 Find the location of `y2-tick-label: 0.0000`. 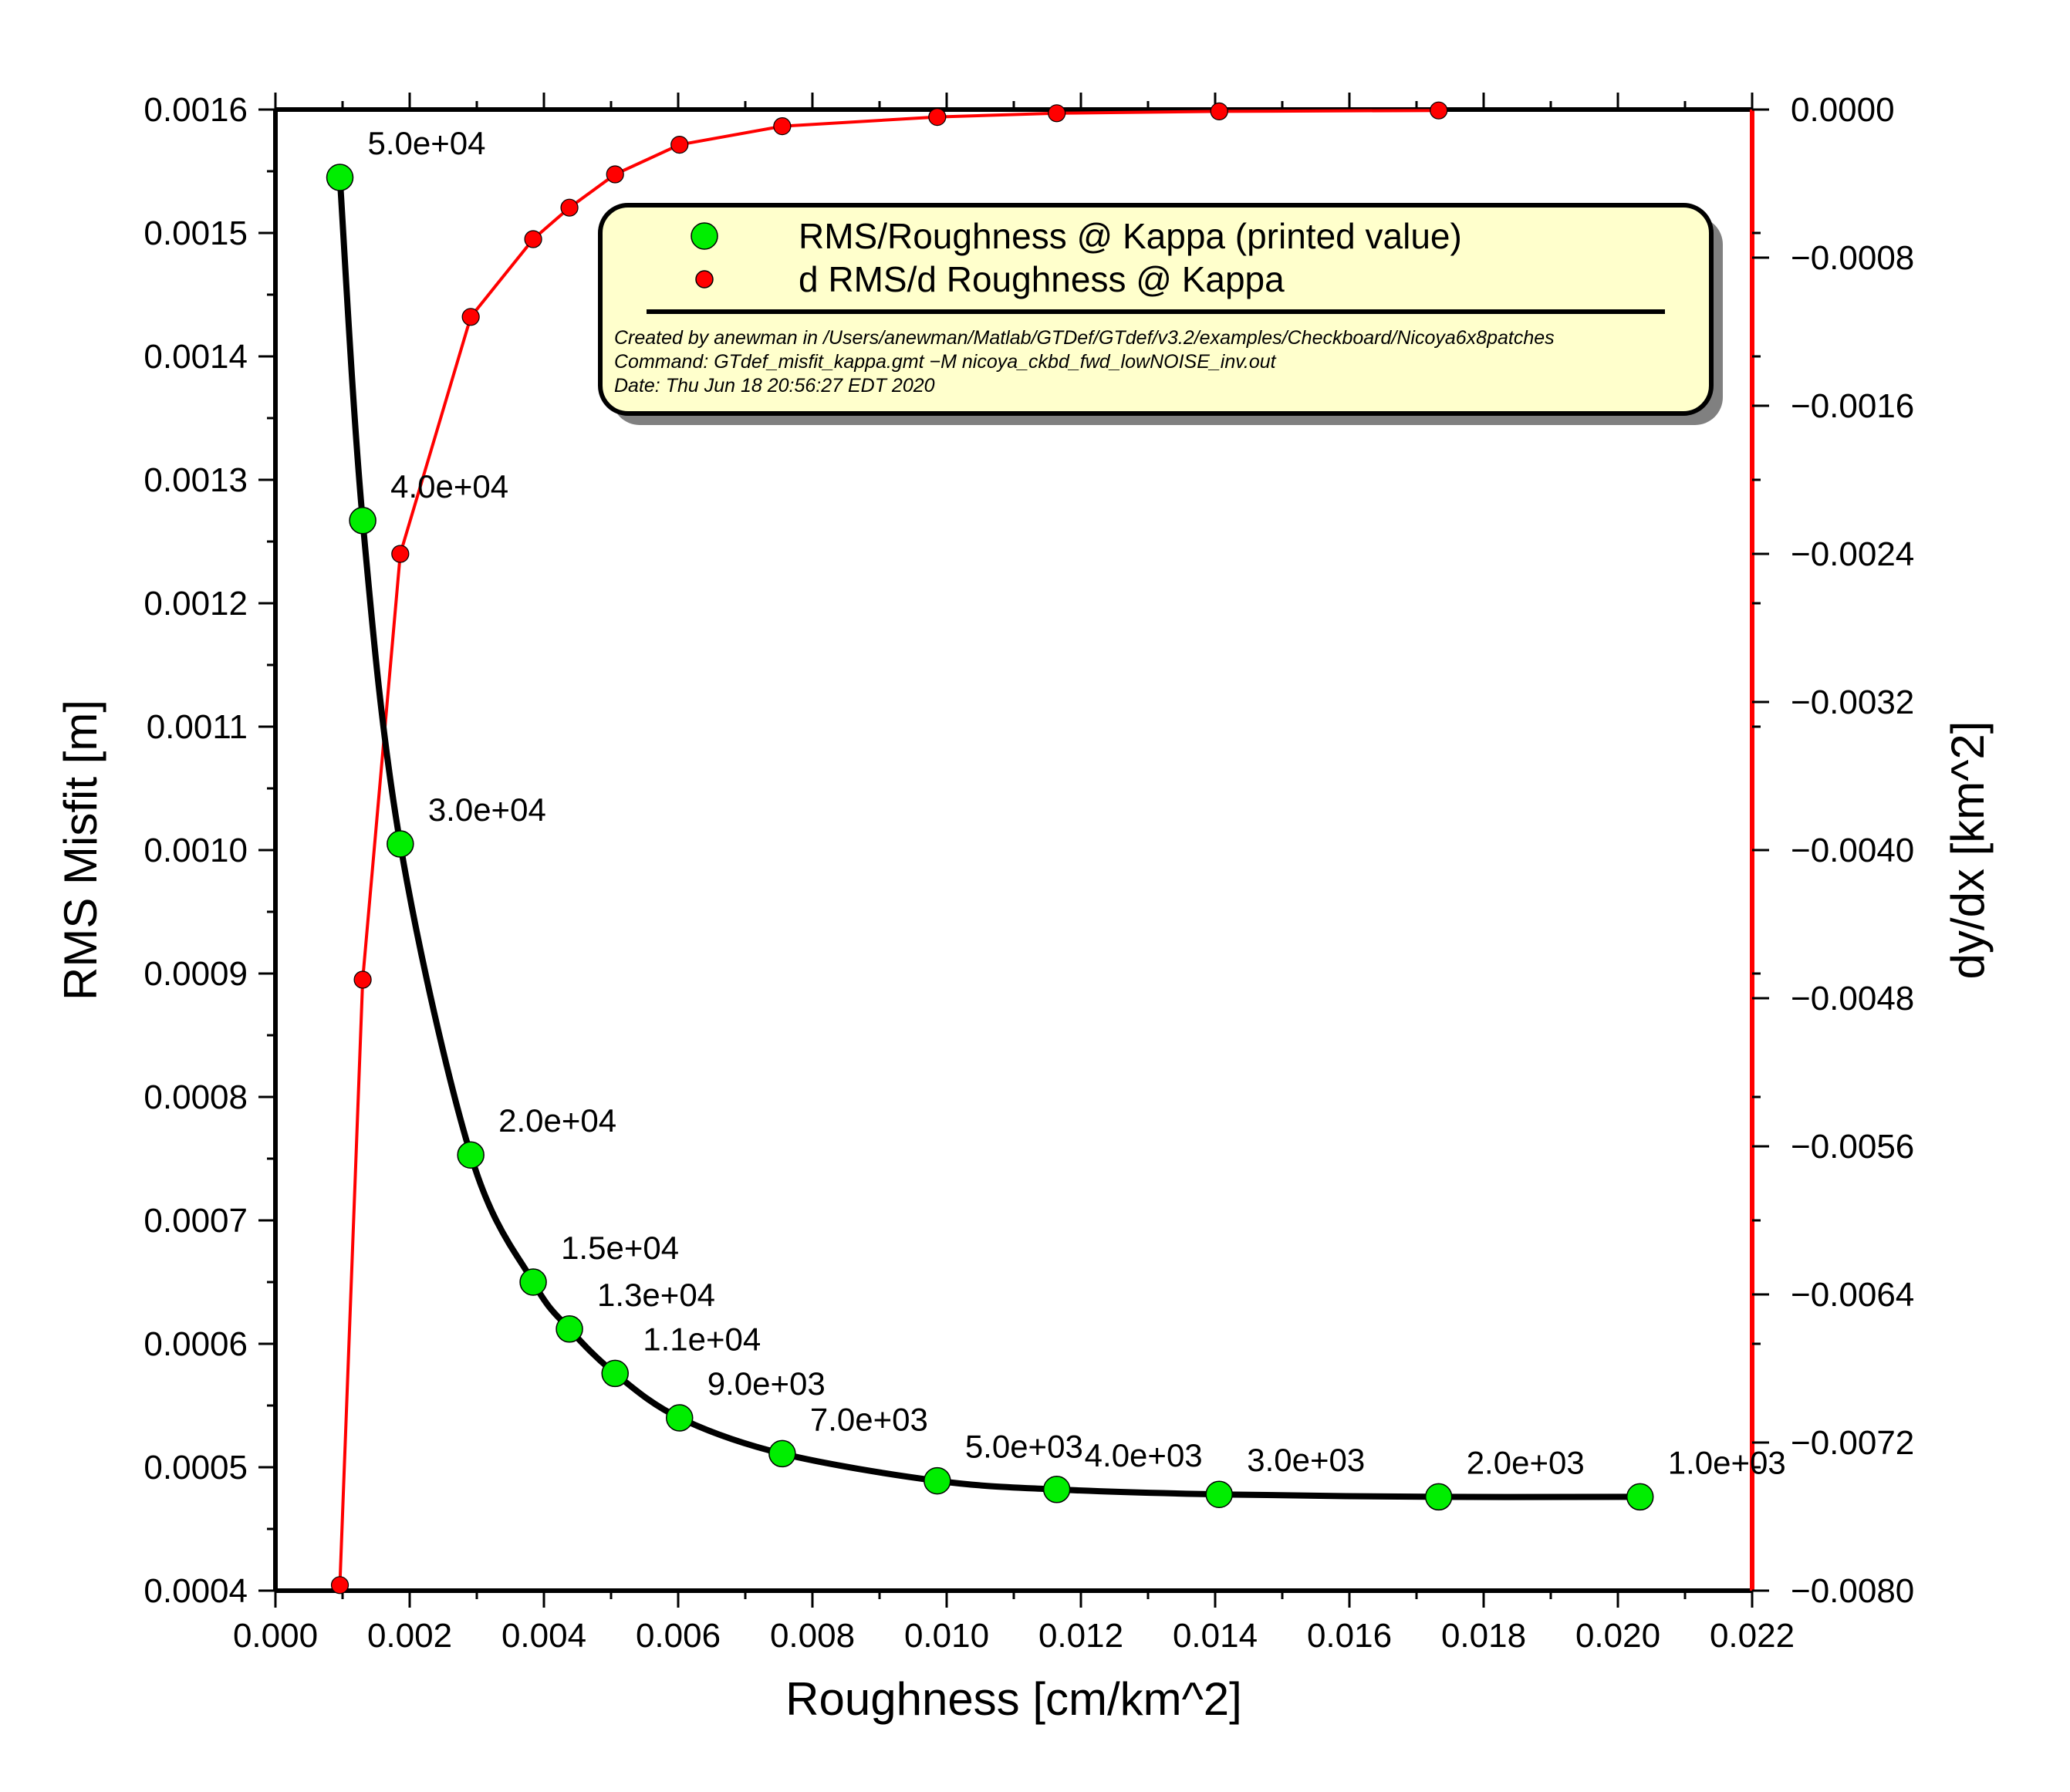

y2-tick-label: 0.0000 is located at coordinates (1843, 110).